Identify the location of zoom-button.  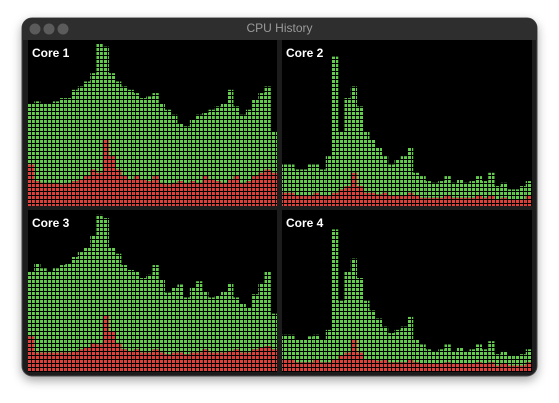
(63, 29).